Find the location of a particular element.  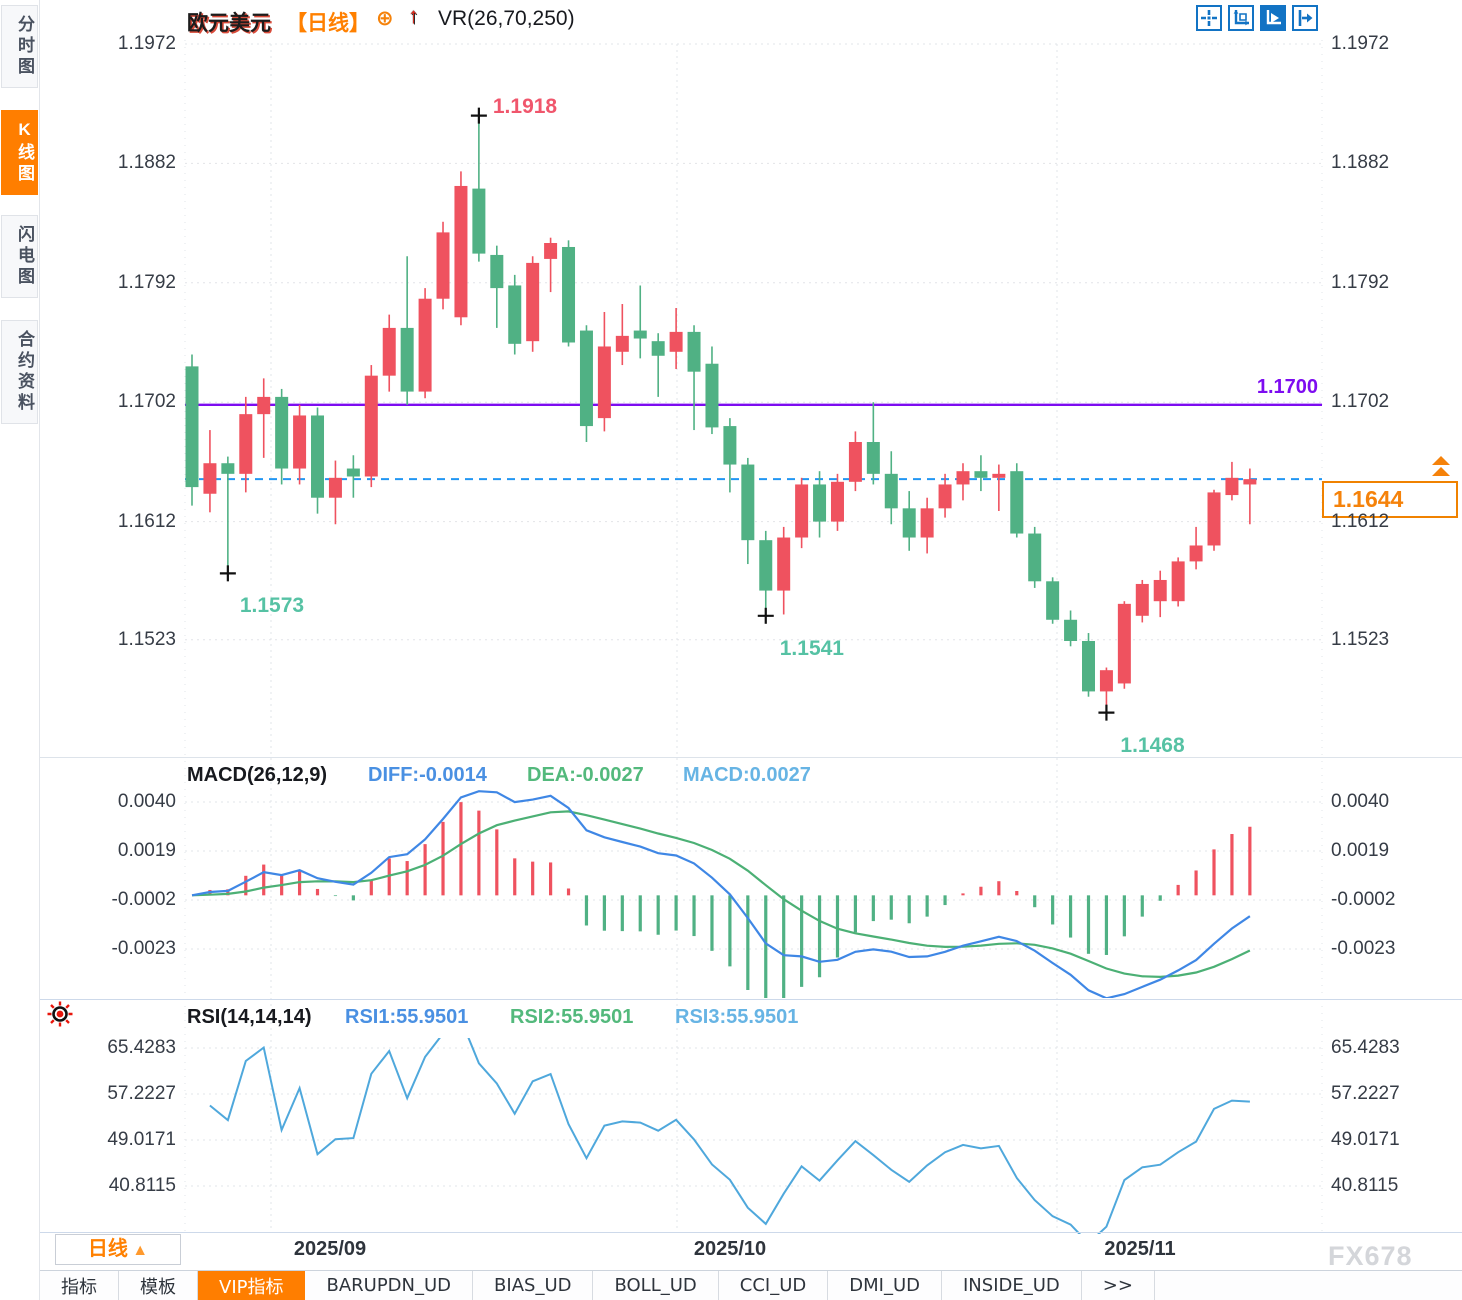

bottom-tab--: 模板 is located at coordinates (158, 1285).